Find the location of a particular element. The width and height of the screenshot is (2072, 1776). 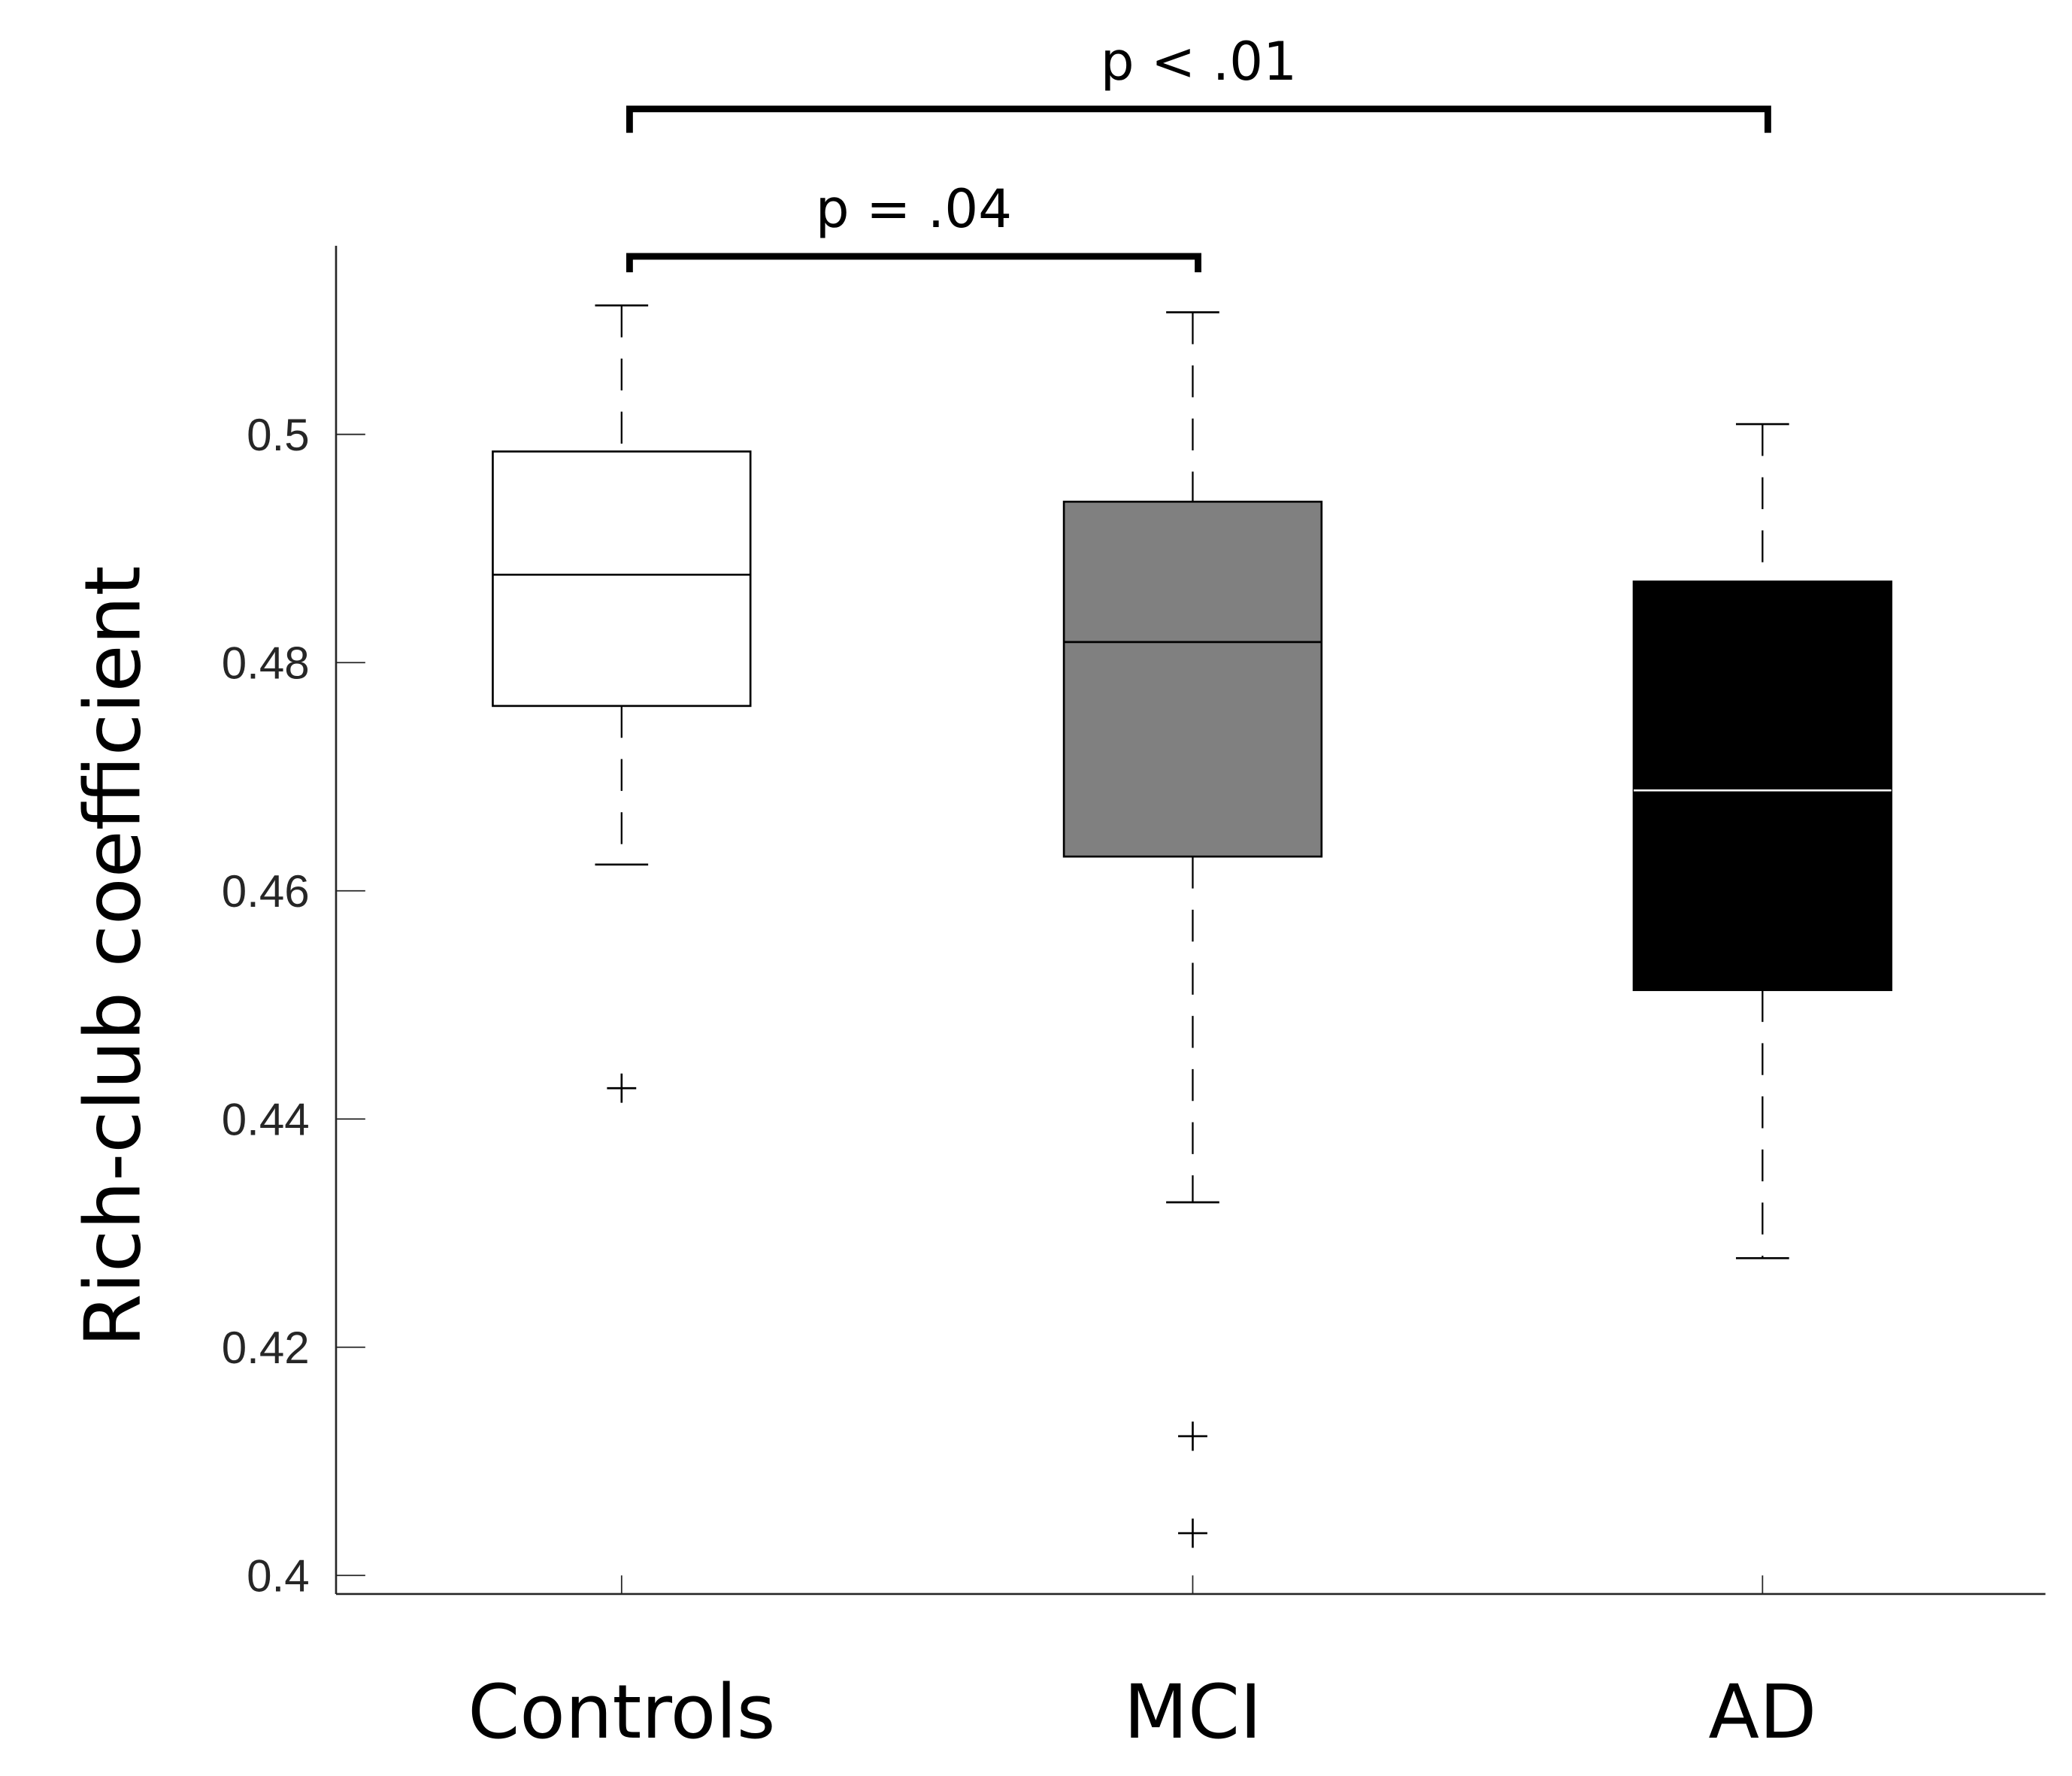

box-controls is located at coordinates (622, 703).